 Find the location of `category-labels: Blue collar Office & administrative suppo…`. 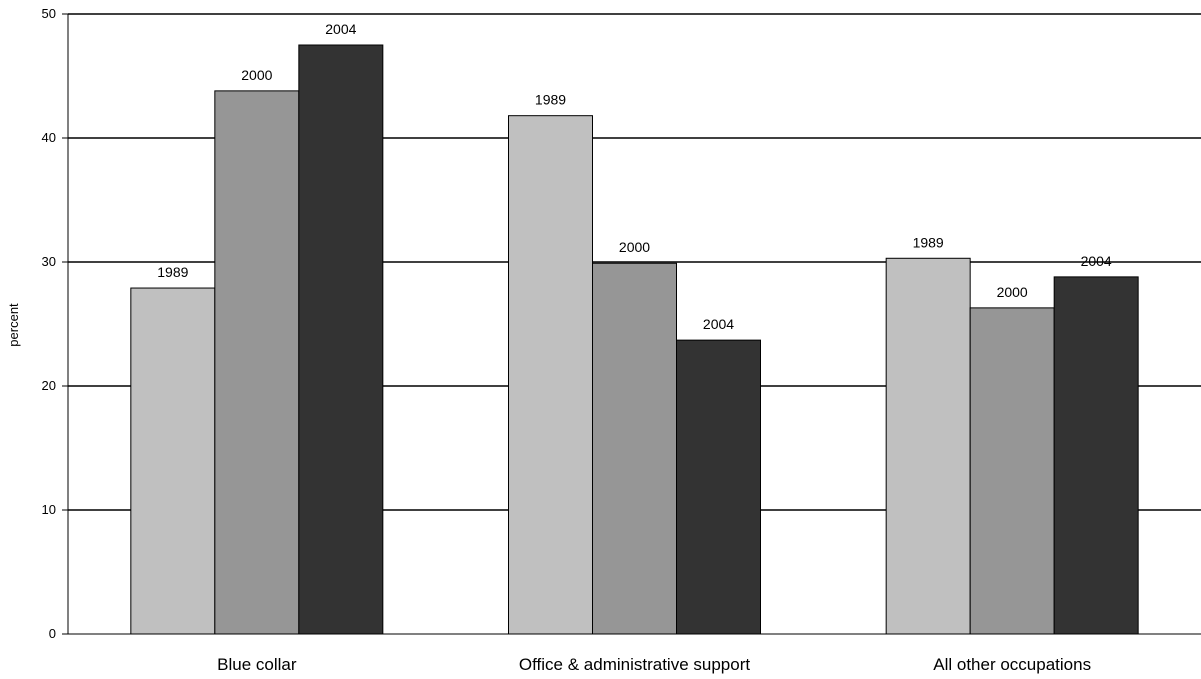

category-labels: Blue collar Office & administrative suppo… is located at coordinates (654, 664).